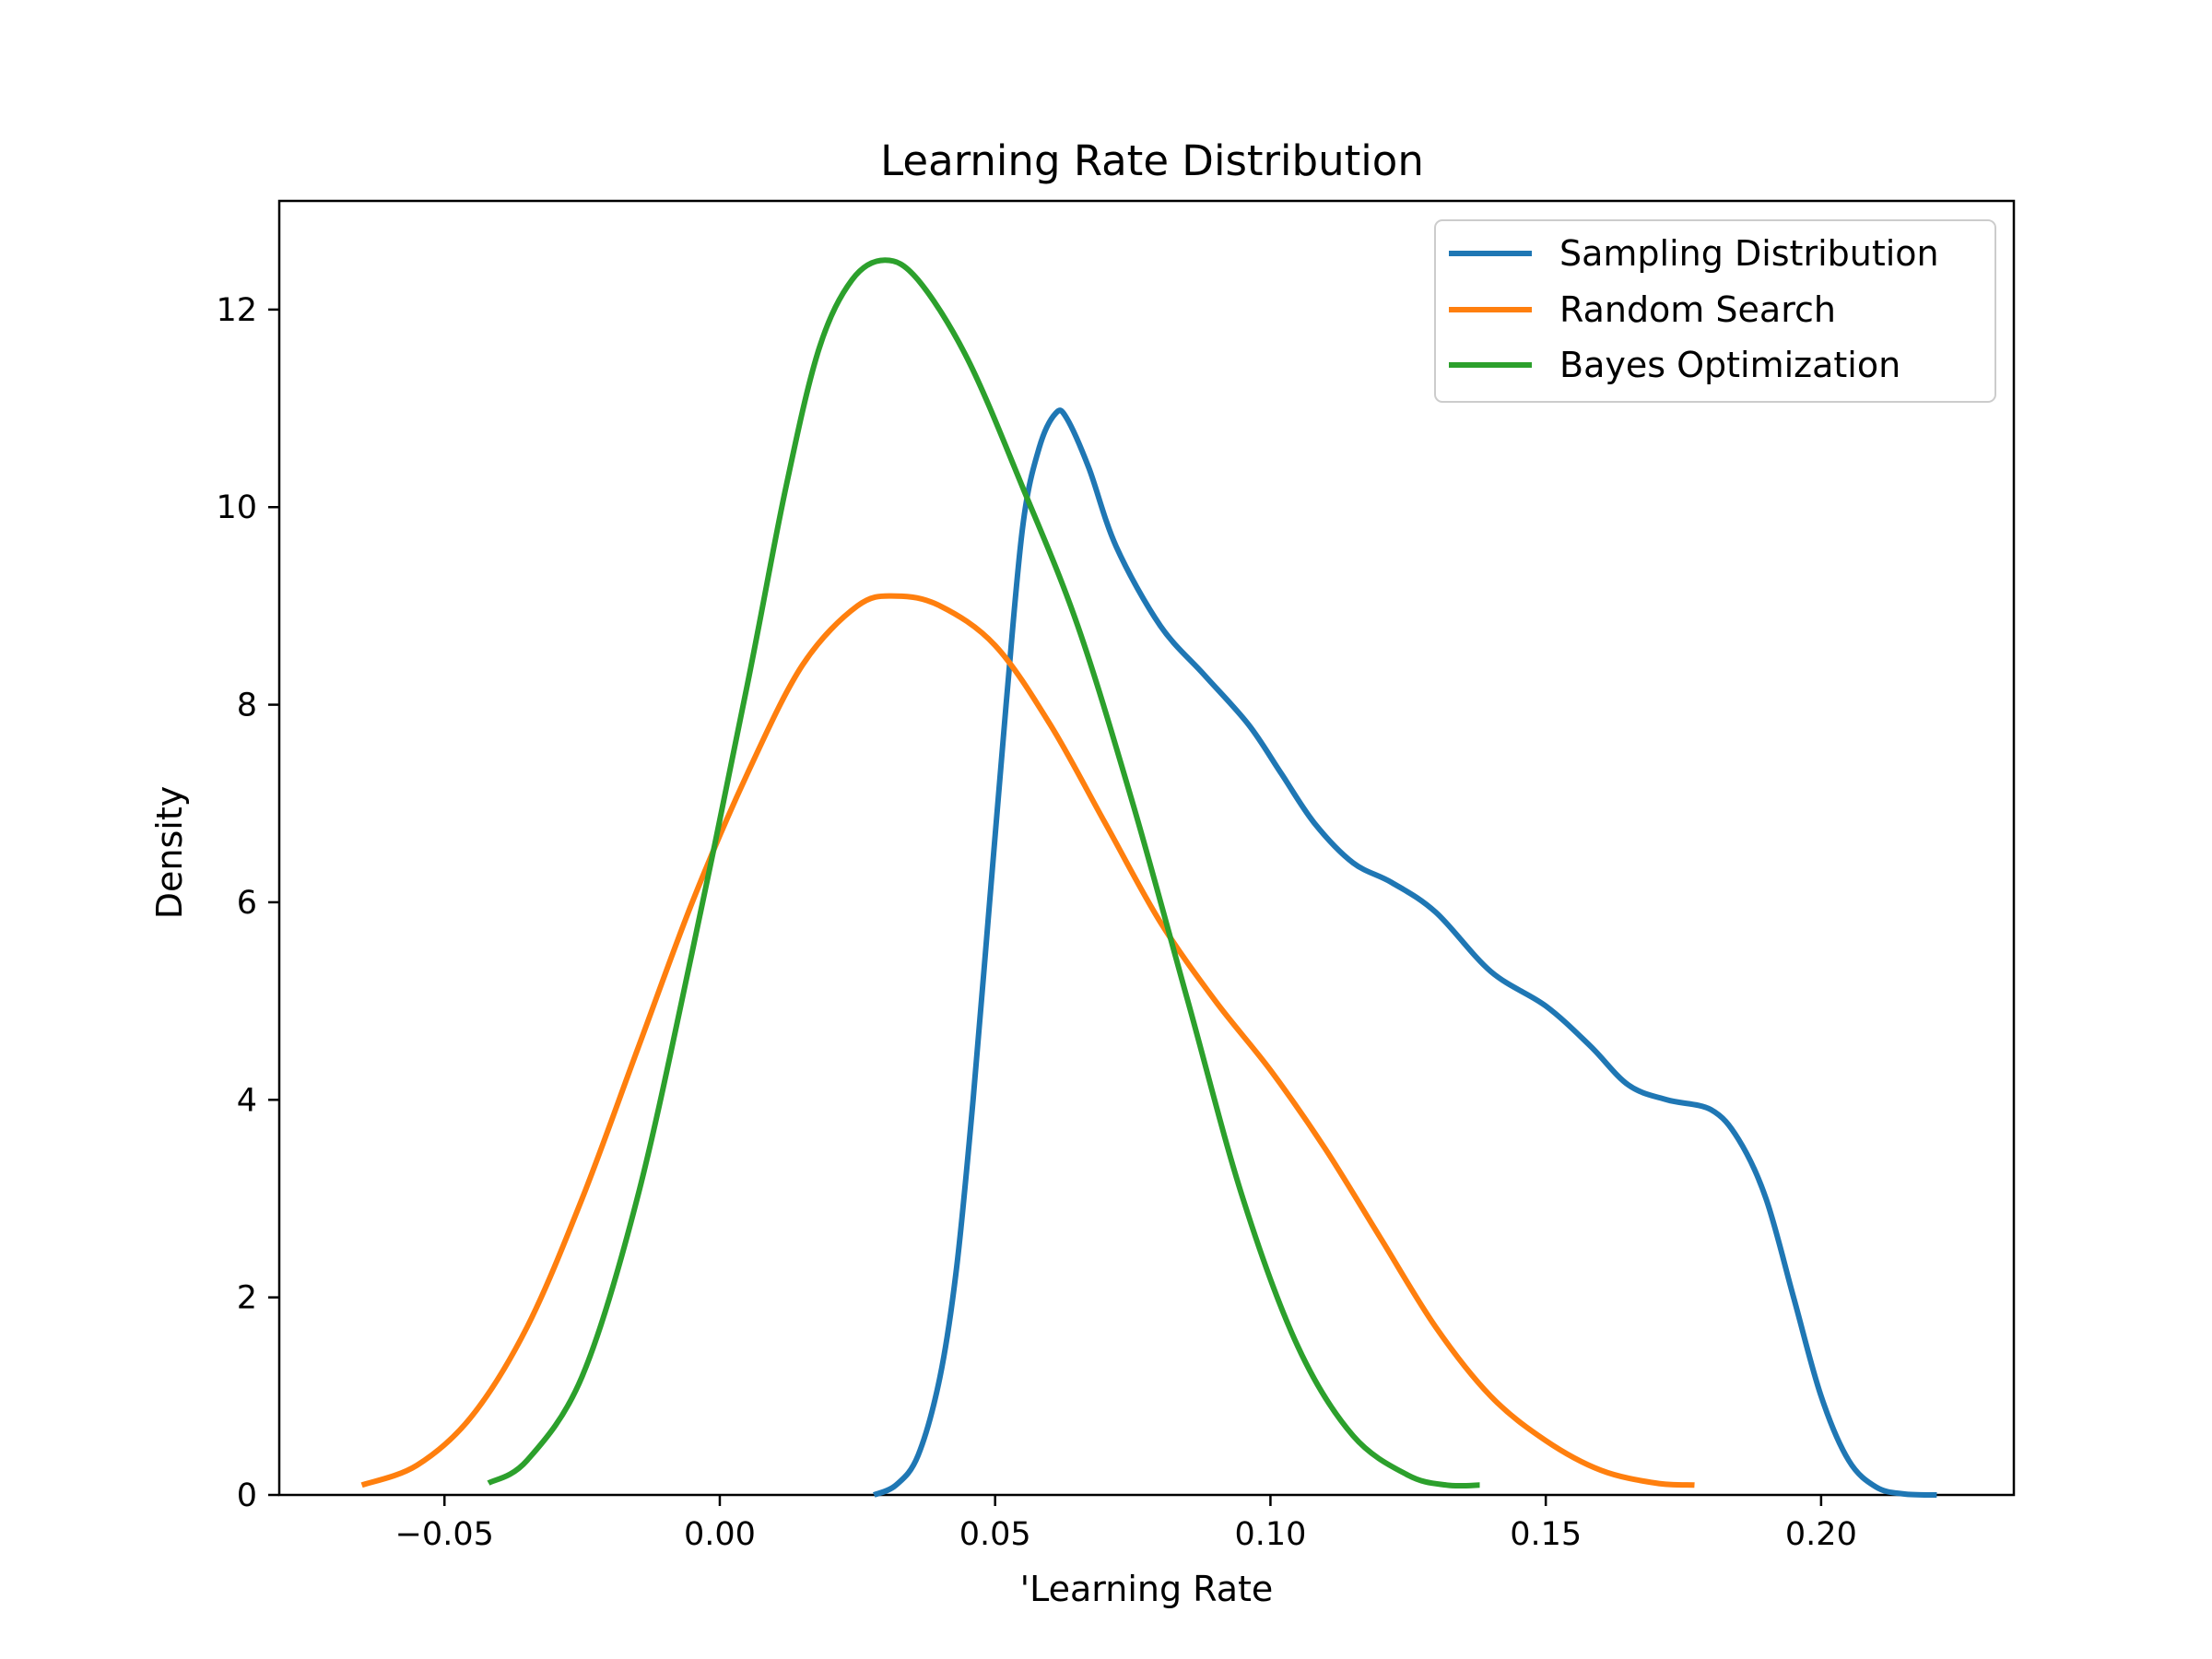  Describe the element at coordinates (444, 1534) in the screenshot. I see `x-tick-label: −0.05` at that location.